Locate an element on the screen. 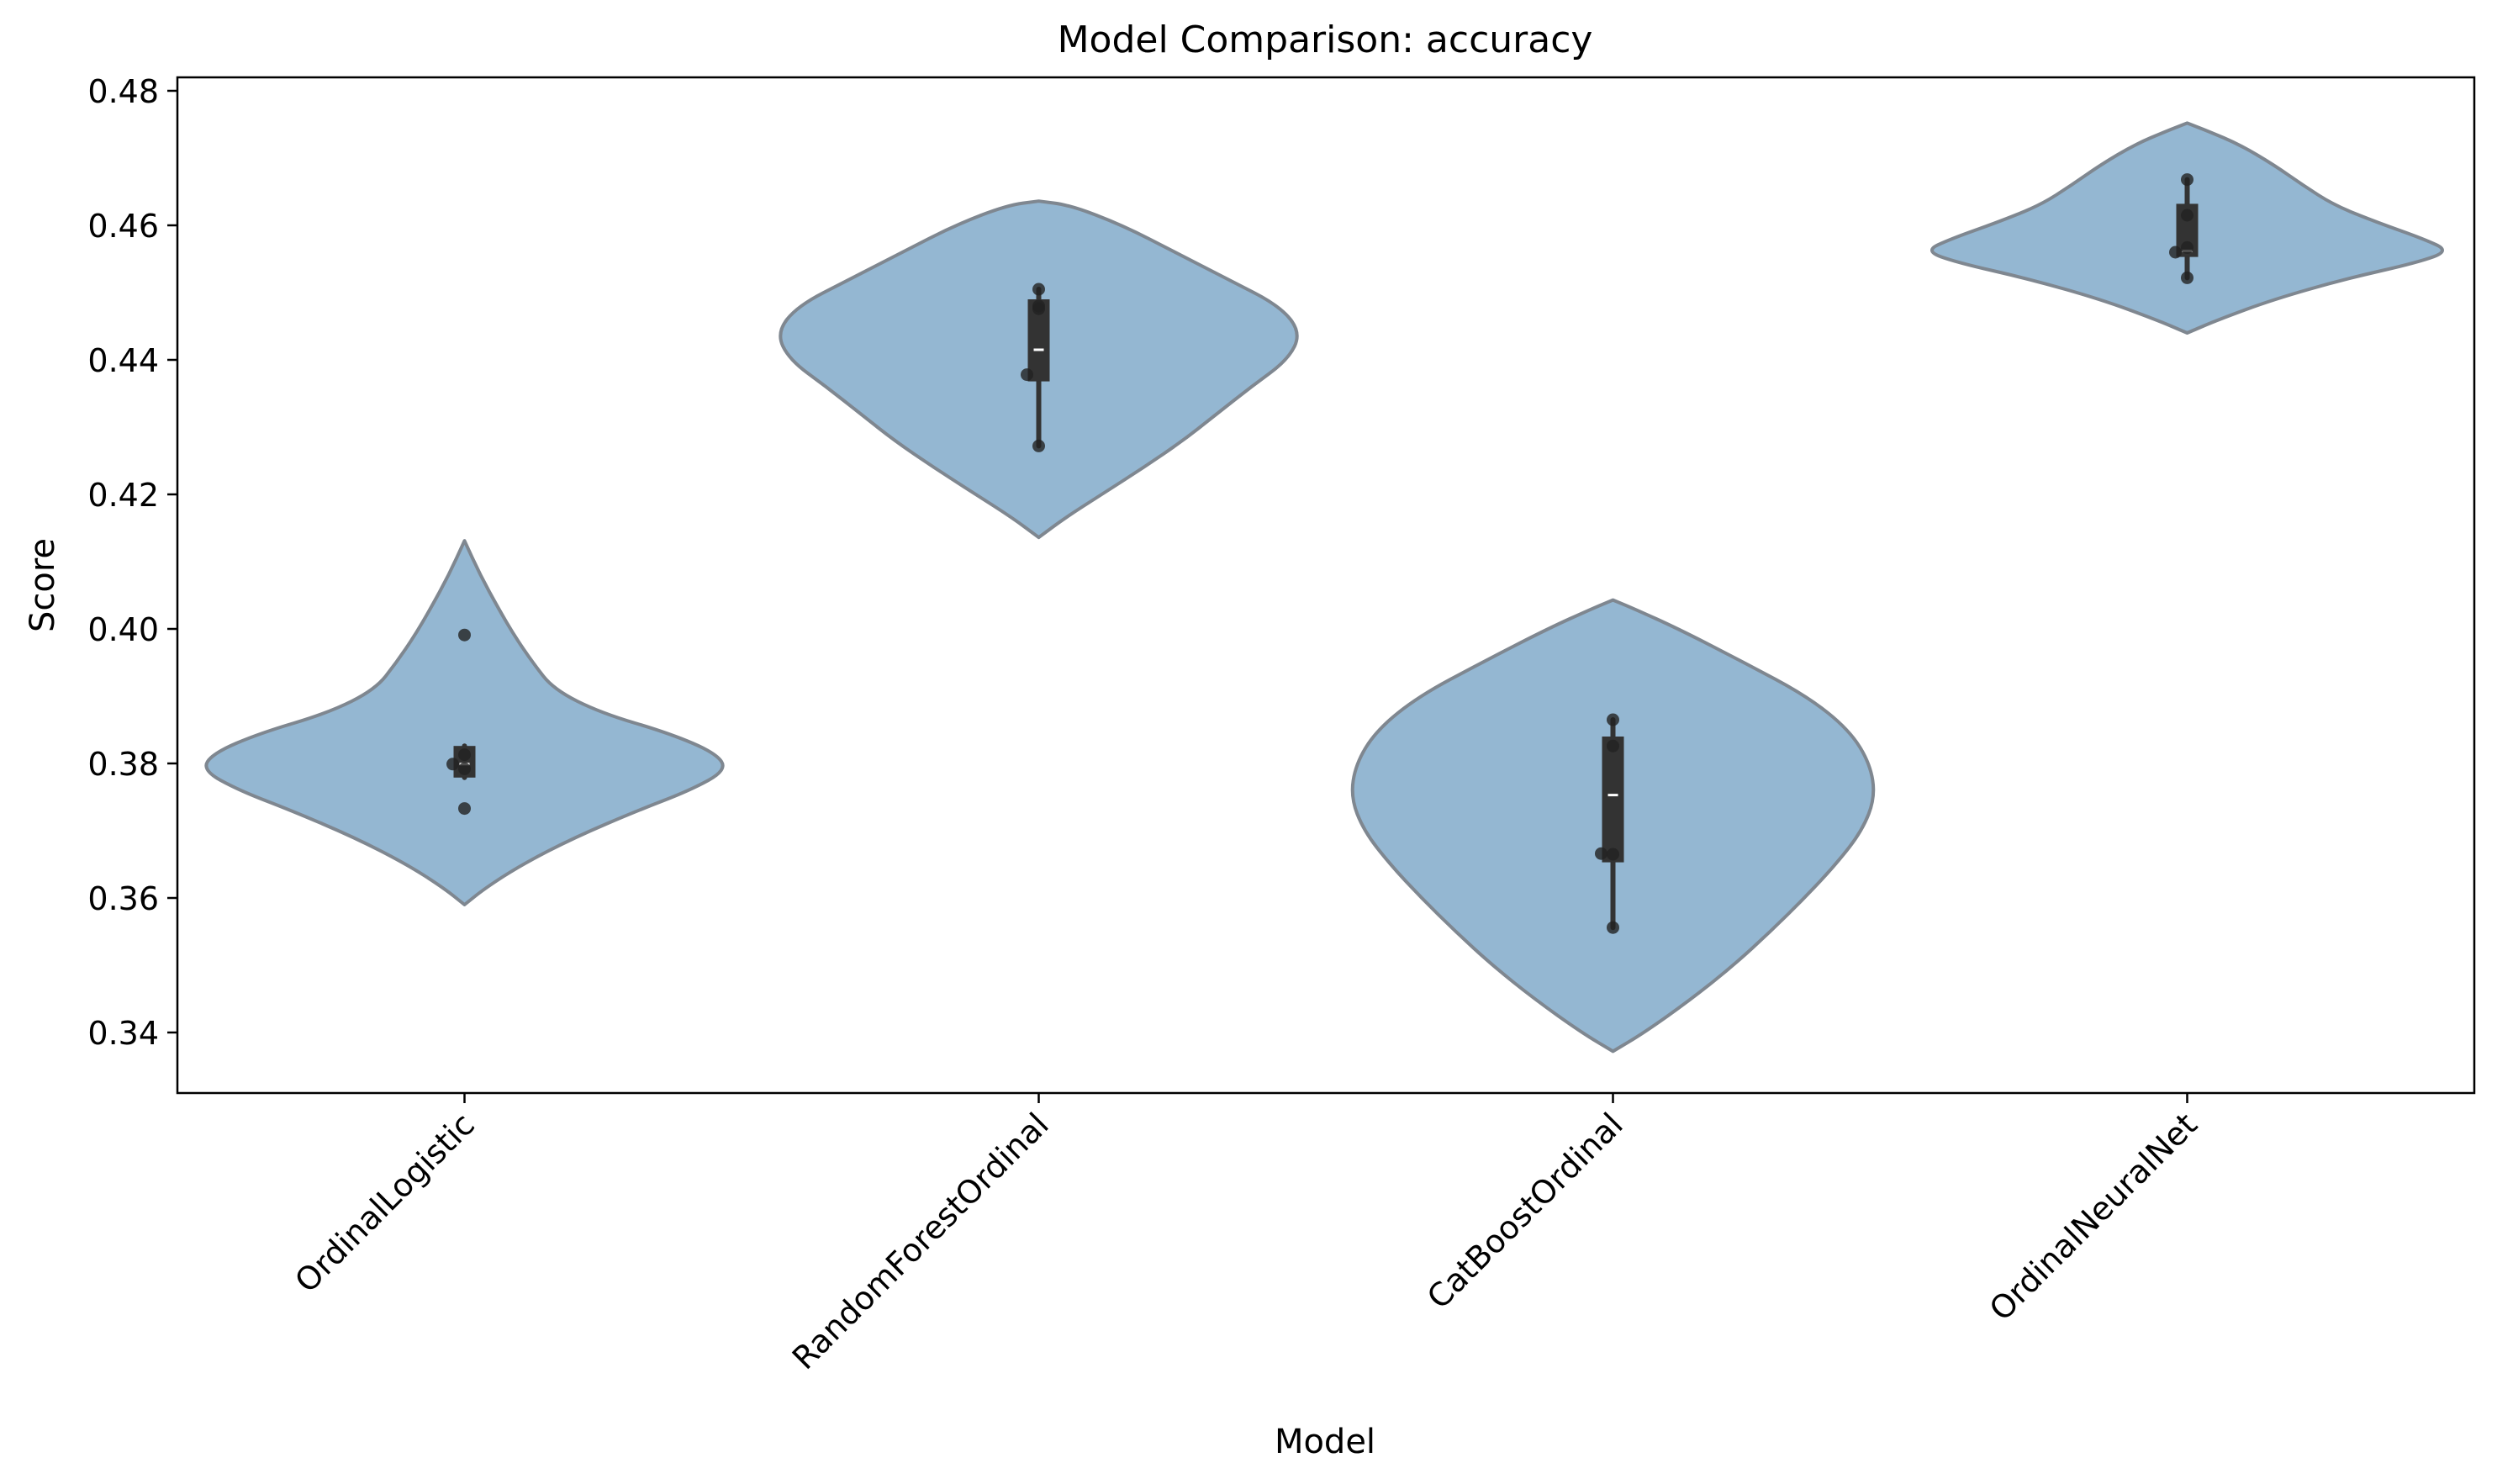  y-tick-label: 0.46 is located at coordinates (123, 226).